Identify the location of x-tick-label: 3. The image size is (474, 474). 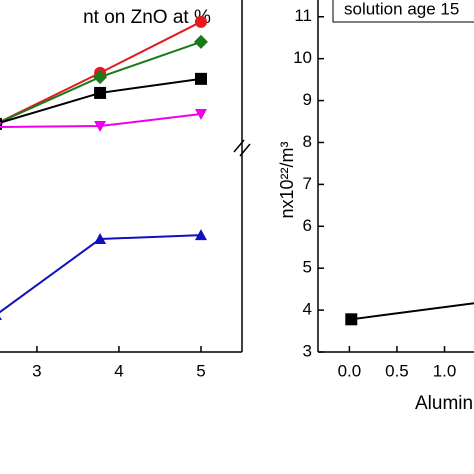
(36, 370).